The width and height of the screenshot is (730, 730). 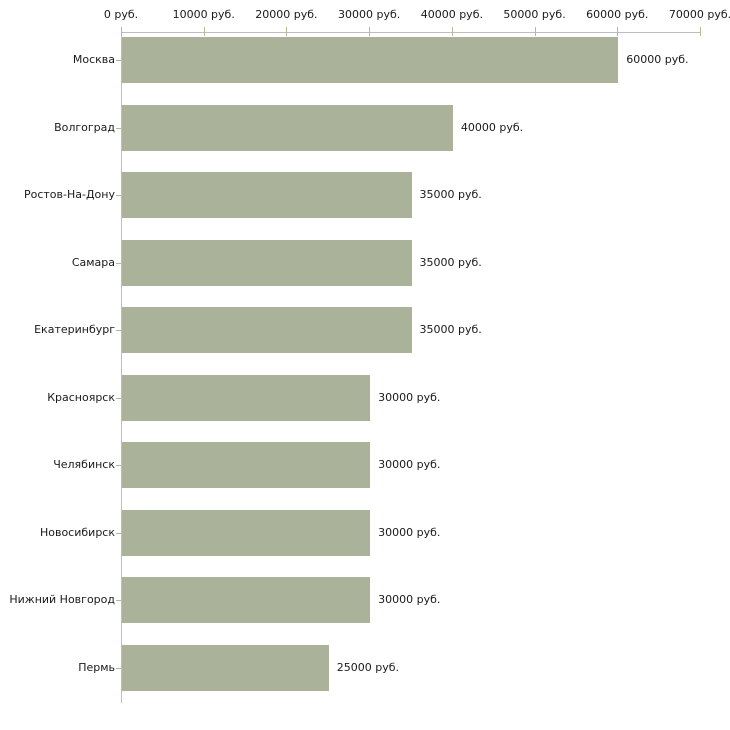 What do you see at coordinates (74, 329) in the screenshot?
I see `category-label: Екатеринбург` at bounding box center [74, 329].